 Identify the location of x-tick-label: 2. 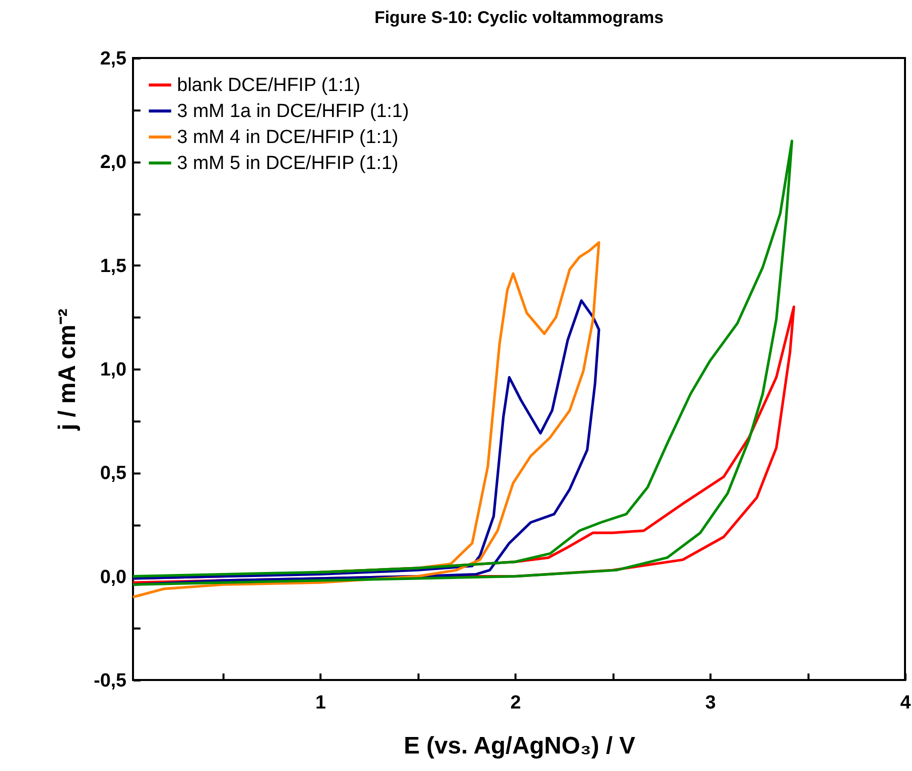
(515, 703).